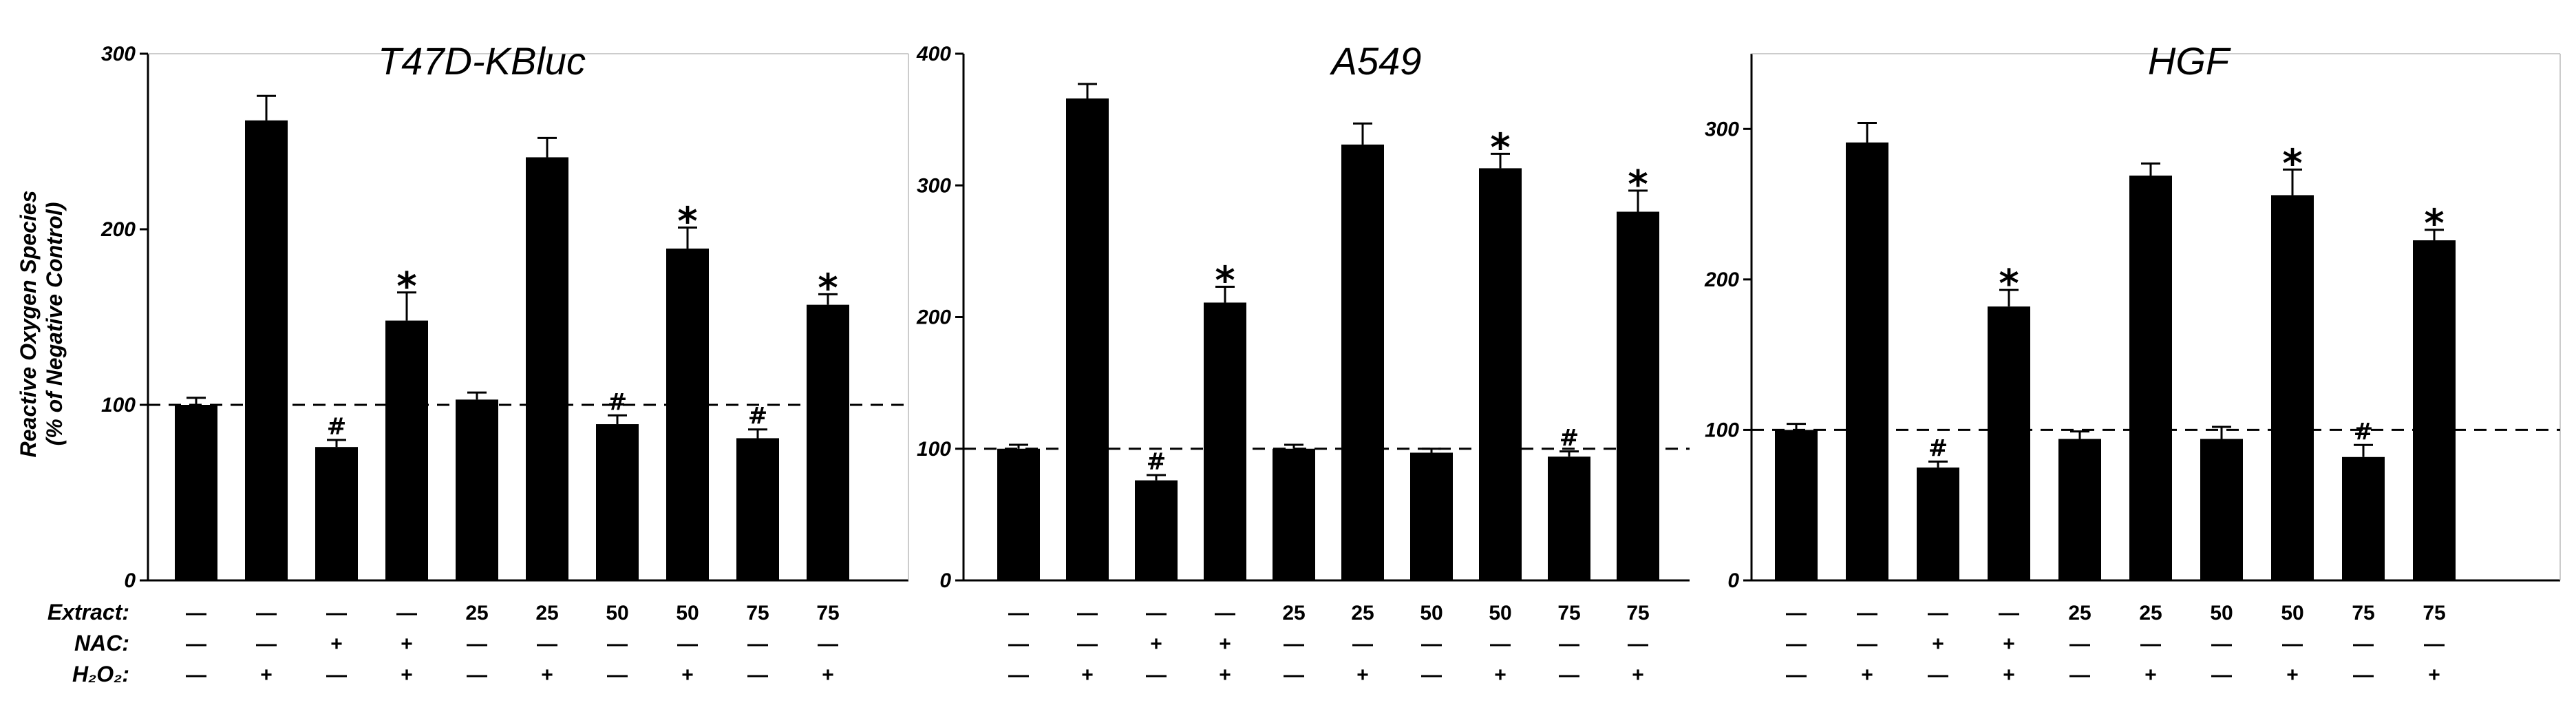 Image resolution: width=2576 pixels, height=725 pixels. Describe the element at coordinates (100, 674) in the screenshot. I see `condition-row-label: H₂O₂:` at that location.